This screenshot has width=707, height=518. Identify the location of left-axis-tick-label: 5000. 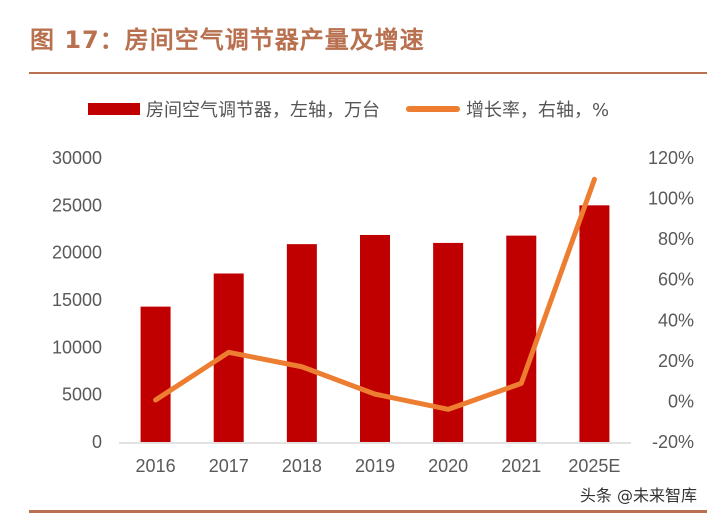
(82, 395).